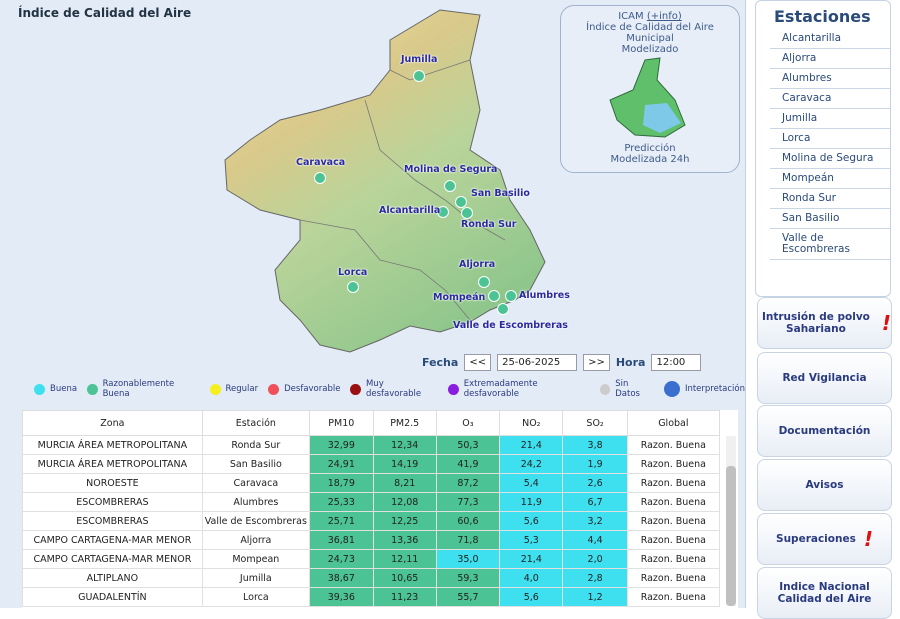 Image resolution: width=900 pixels, height=619 pixels. Describe the element at coordinates (824, 323) in the screenshot. I see `nav-button: Intrusión de polvo Sahariano!` at that location.